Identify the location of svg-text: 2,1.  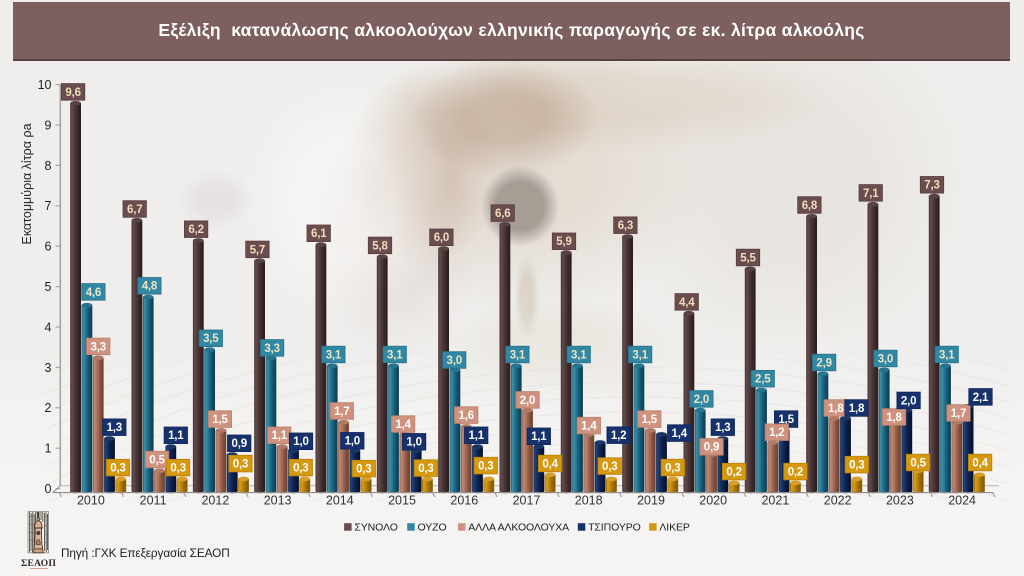
(981, 398).